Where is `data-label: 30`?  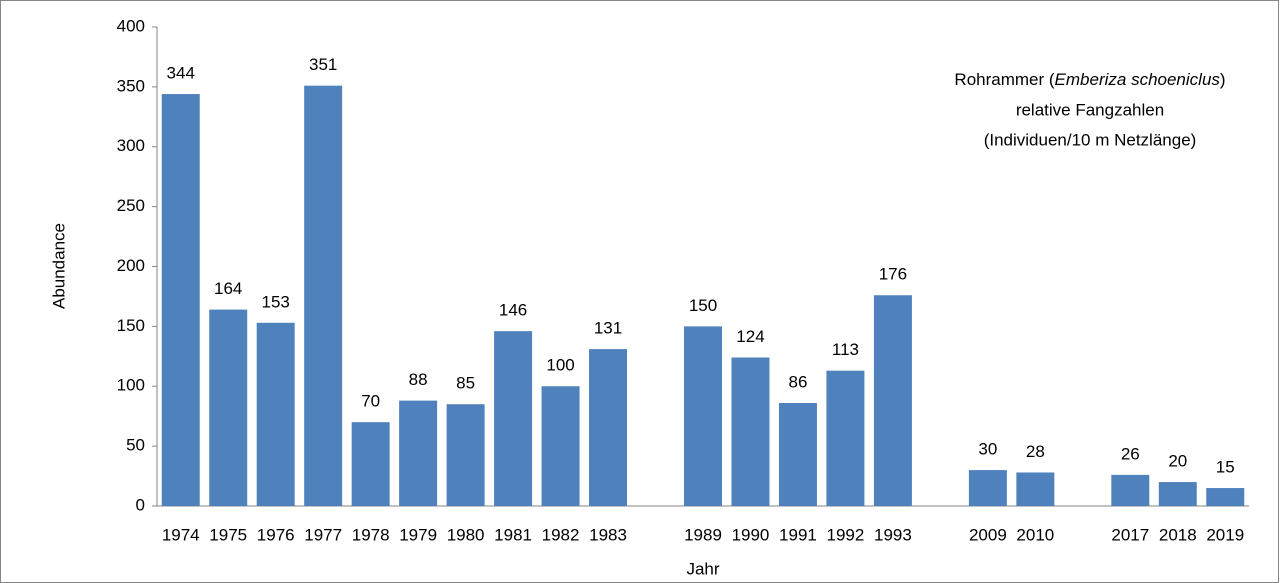
data-label: 30 is located at coordinates (987, 449).